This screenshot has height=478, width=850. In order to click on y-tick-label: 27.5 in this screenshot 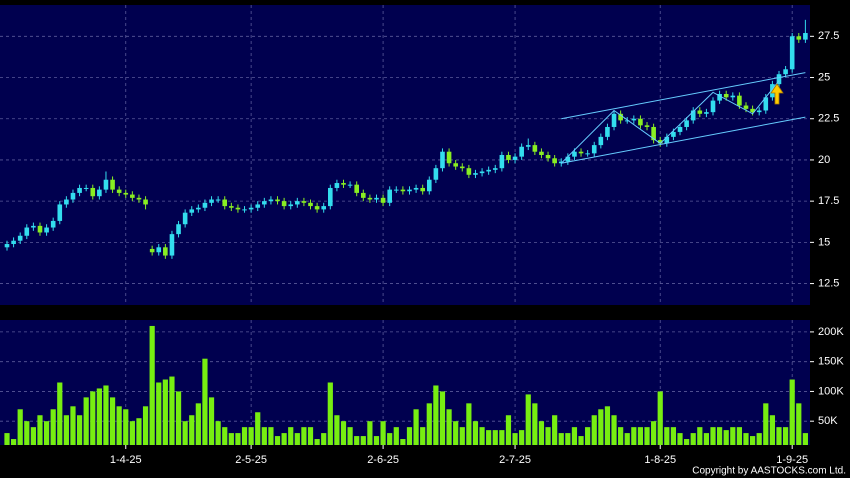, I will do `click(828, 36)`.